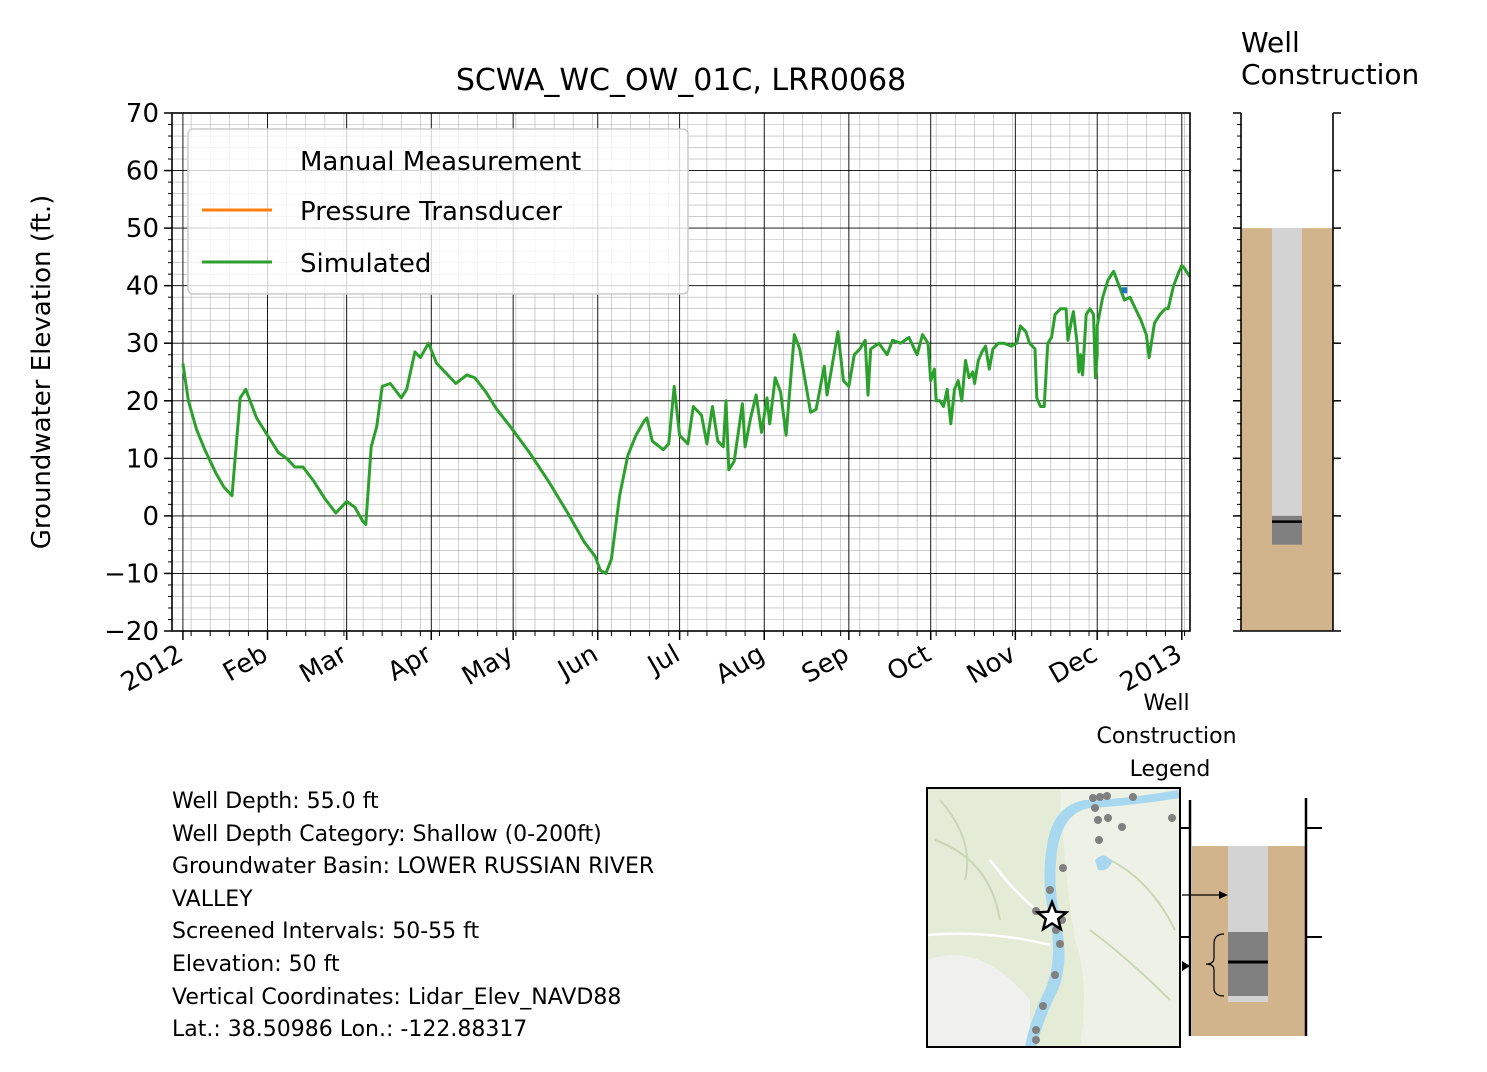 This screenshot has width=1487, height=1072. I want to click on legend-label: Simulated, so click(365, 264).